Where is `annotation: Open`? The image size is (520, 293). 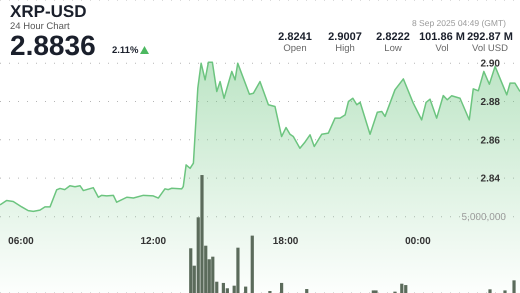 annotation: Open is located at coordinates (295, 48).